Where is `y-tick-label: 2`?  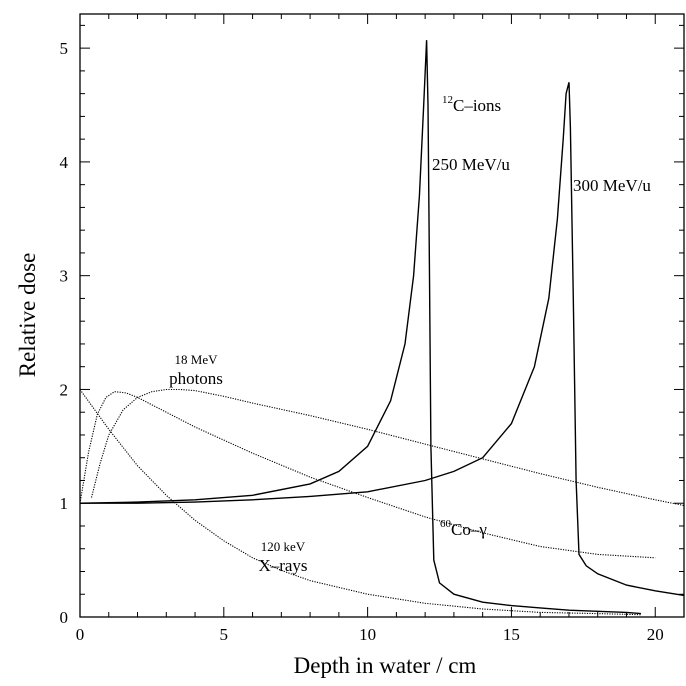
y-tick-label: 2 is located at coordinates (64, 389).